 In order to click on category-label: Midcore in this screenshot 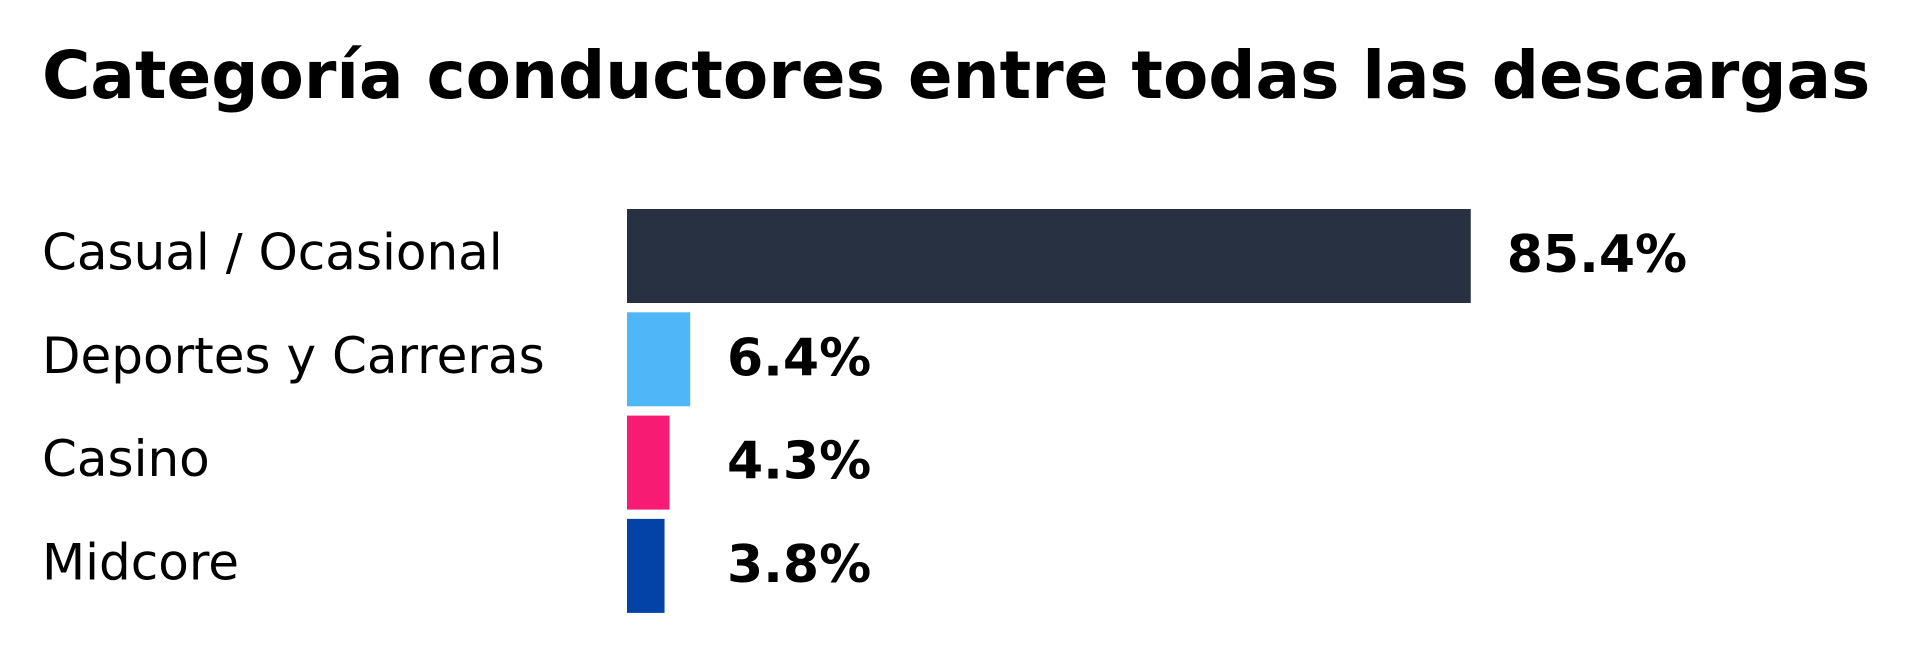, I will do `click(140, 562)`.